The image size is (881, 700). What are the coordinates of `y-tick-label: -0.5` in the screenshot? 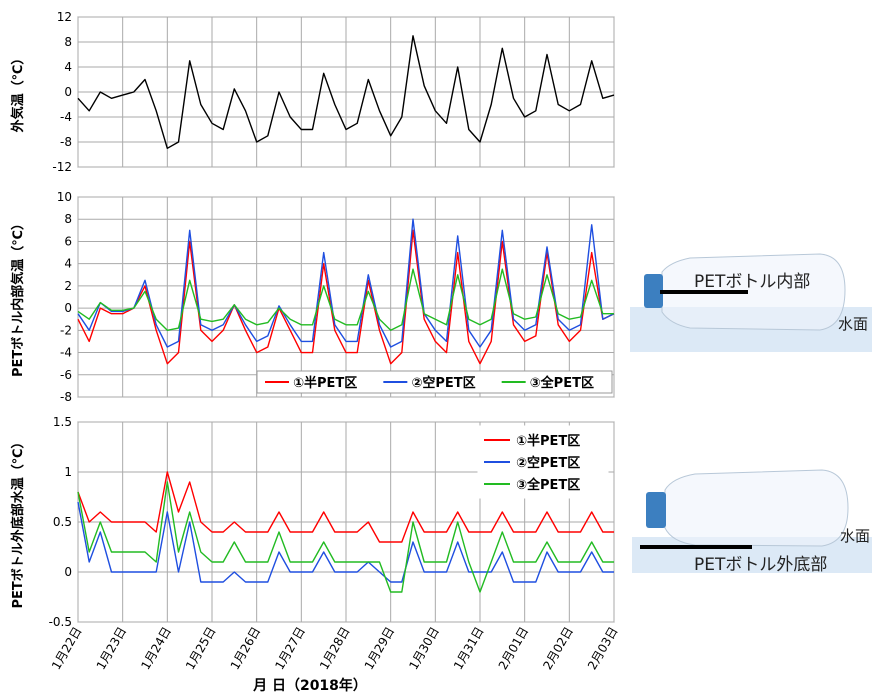 It's located at (60, 622).